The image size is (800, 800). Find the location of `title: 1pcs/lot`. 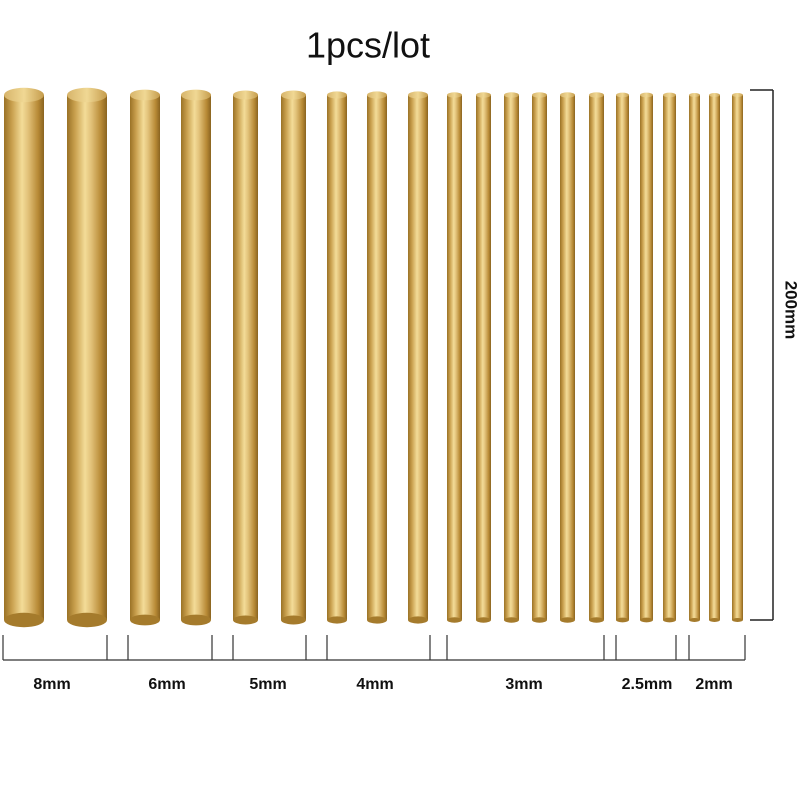

title: 1pcs/lot is located at coordinates (368, 45).